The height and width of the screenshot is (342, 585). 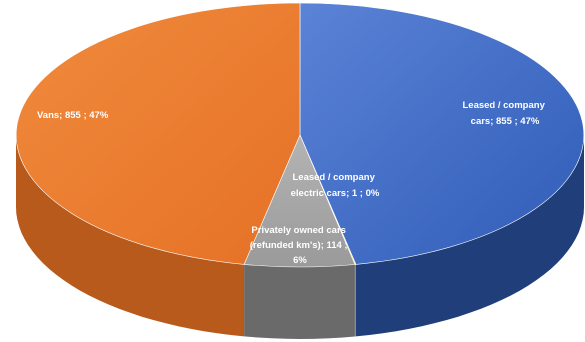 What do you see at coordinates (299, 301) in the screenshot?
I see `pie-side-privately-owned-cars-refunded-km-s` at bounding box center [299, 301].